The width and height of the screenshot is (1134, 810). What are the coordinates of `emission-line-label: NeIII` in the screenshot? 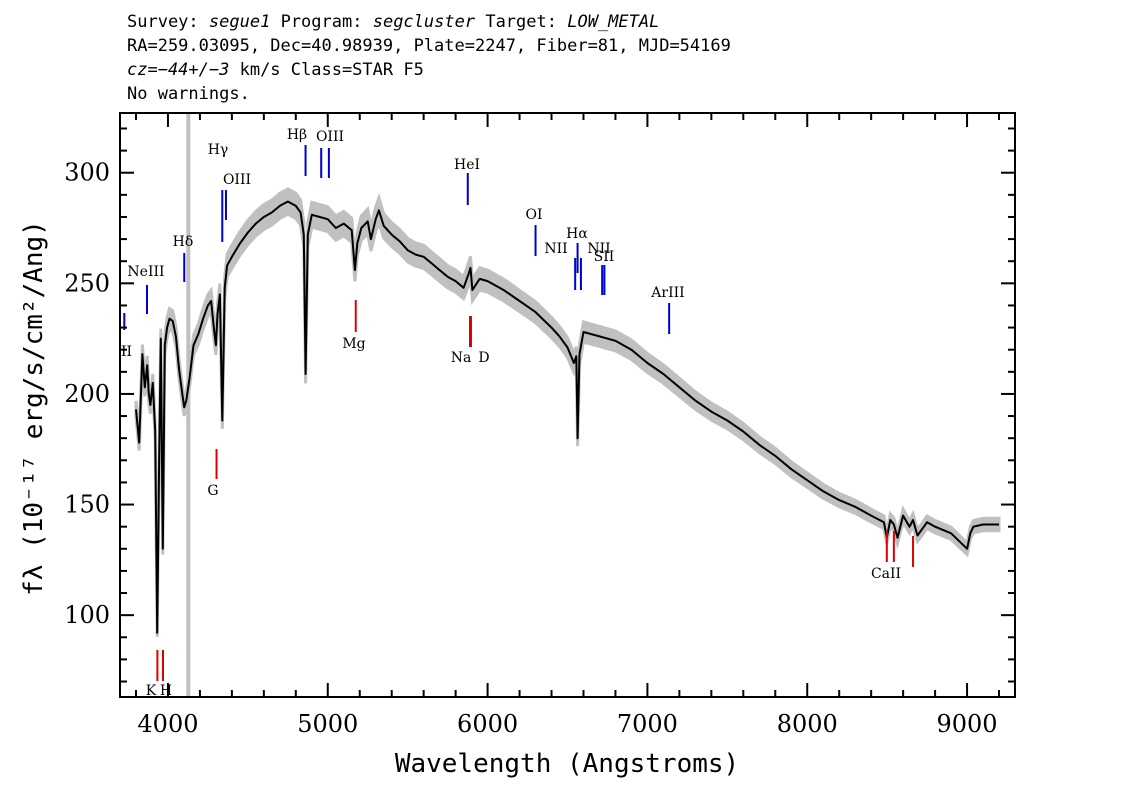 It's located at (145, 272).